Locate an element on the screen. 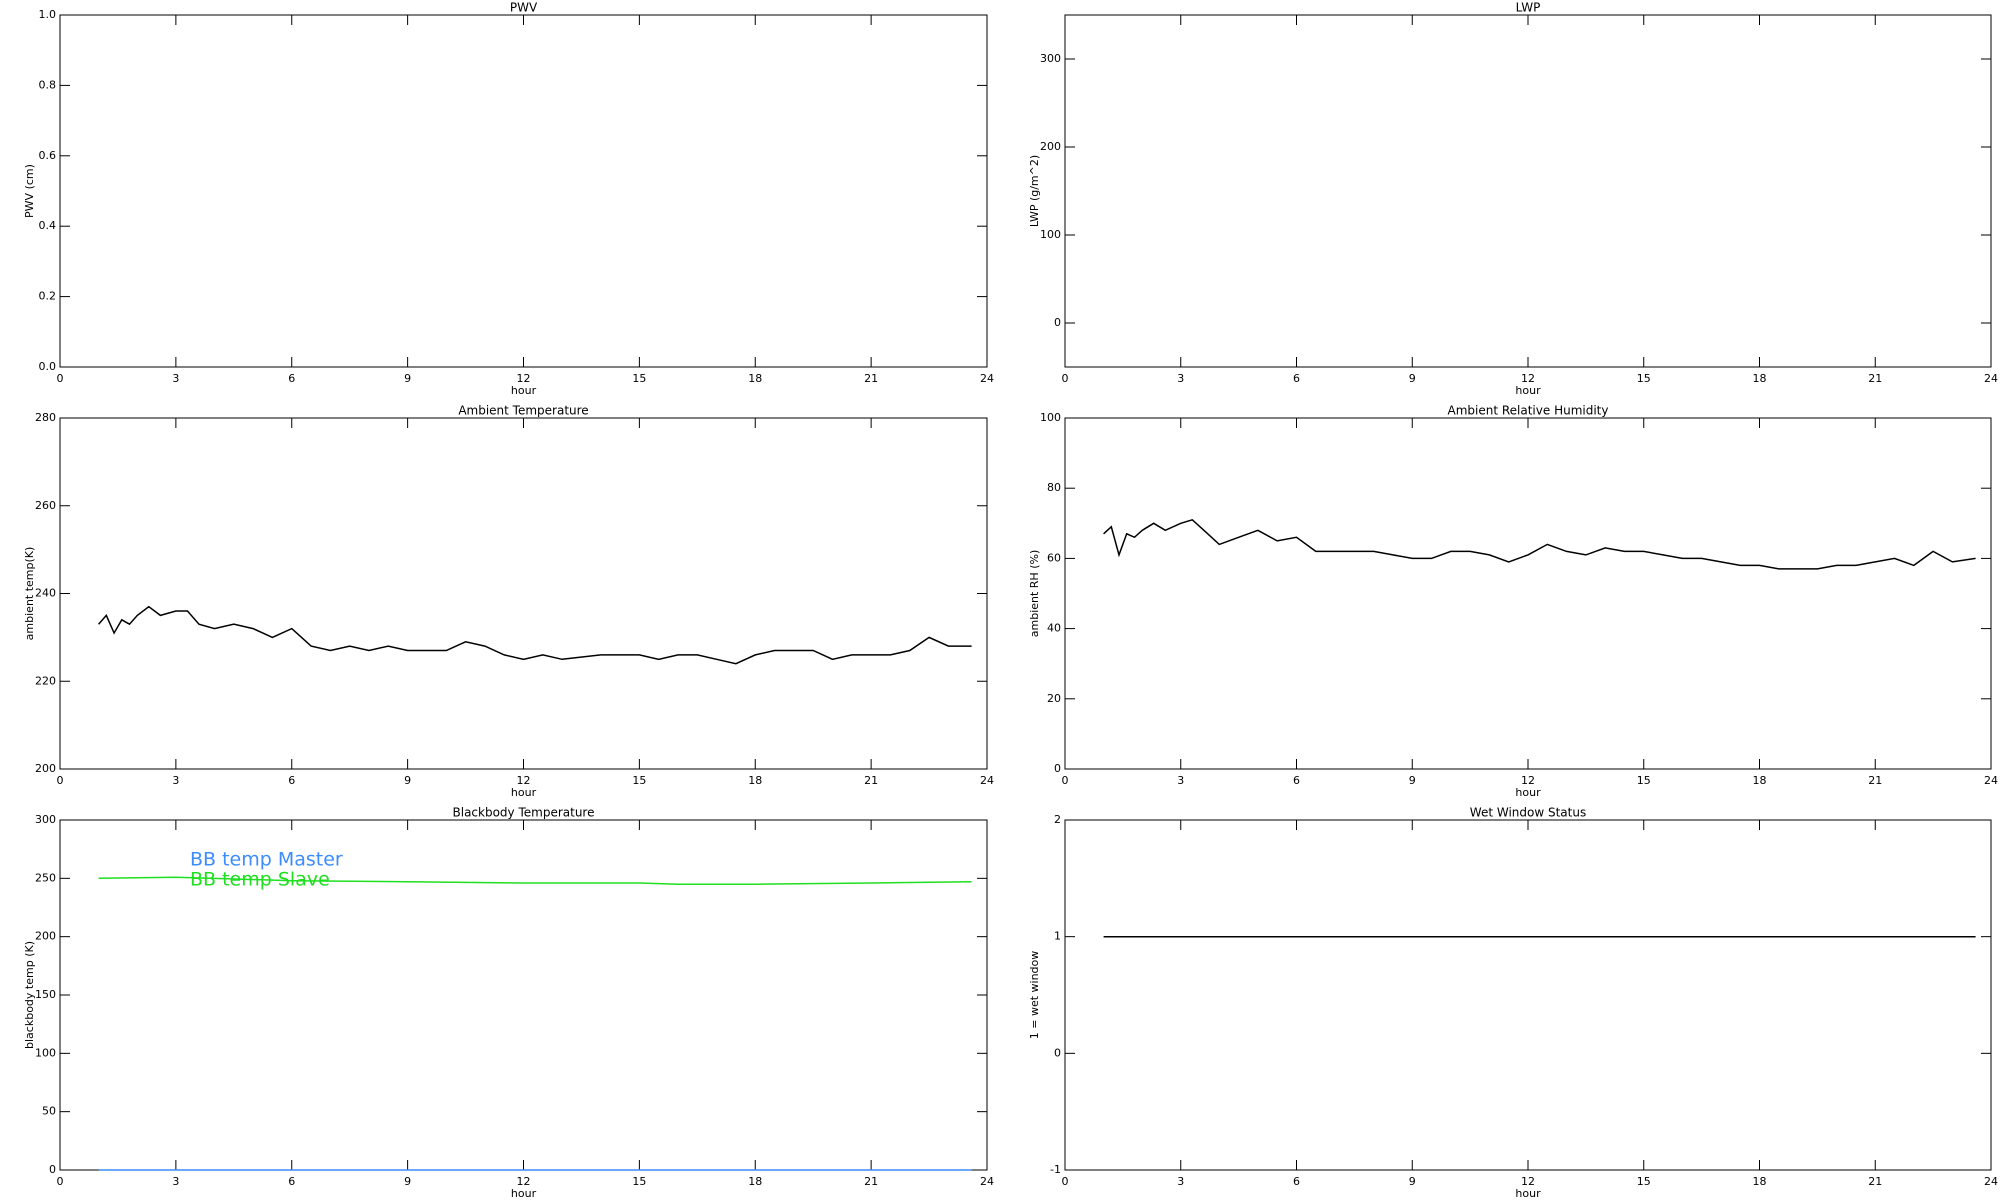 This screenshot has width=2000, height=1204. y-tick-label: -1 is located at coordinates (1055, 1169).